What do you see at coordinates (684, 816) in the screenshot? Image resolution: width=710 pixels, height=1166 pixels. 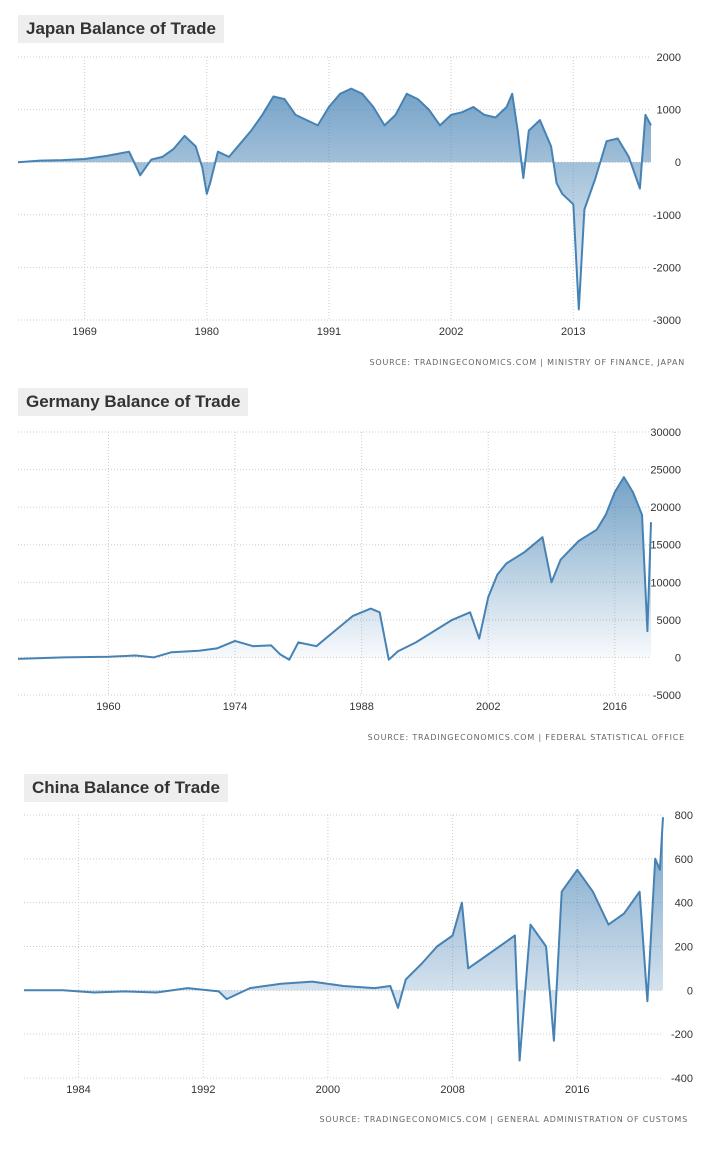 I see `y-tick-label: 800` at bounding box center [684, 816].